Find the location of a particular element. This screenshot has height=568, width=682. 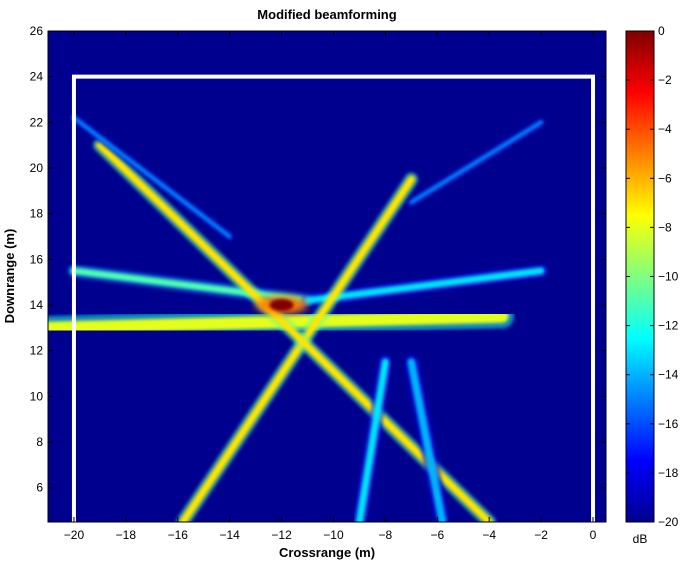

x-tick-label: −10 is located at coordinates (333, 535).